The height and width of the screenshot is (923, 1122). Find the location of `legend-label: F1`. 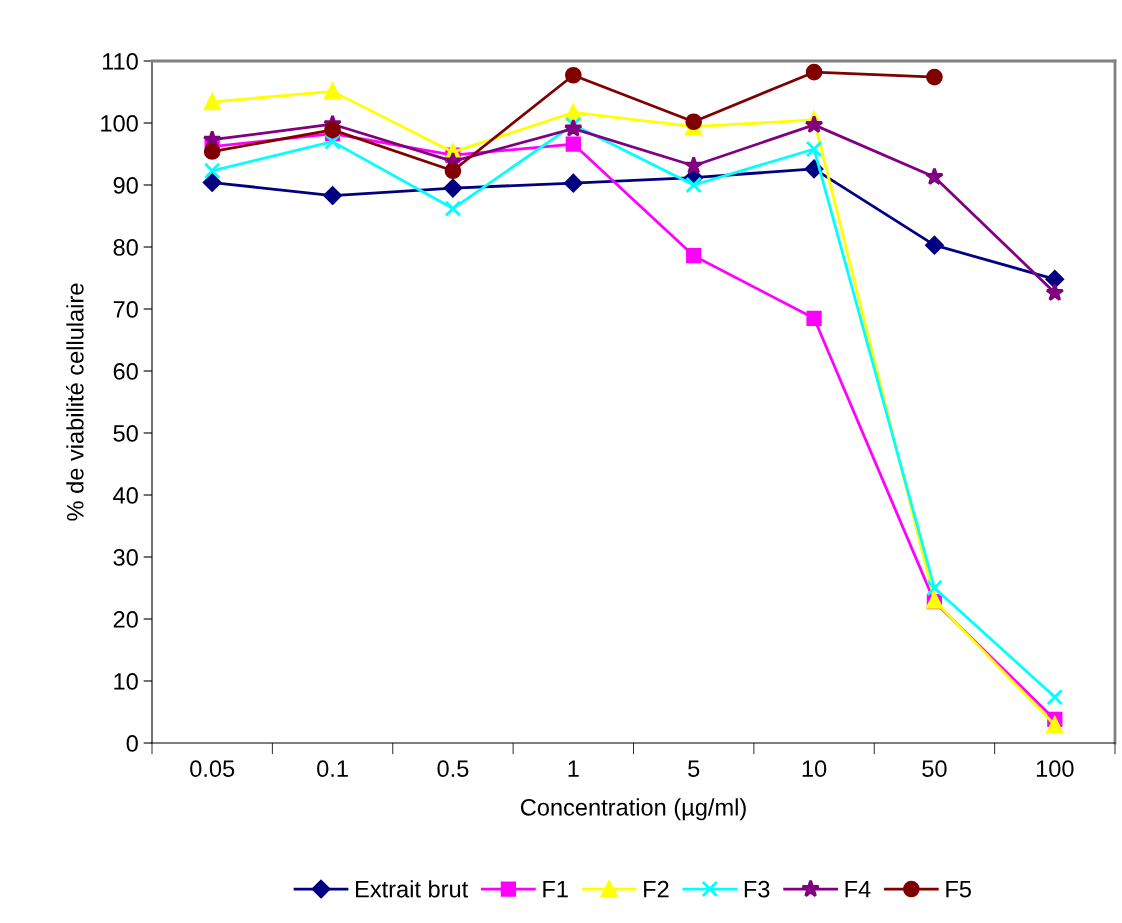

legend-label: F1 is located at coordinates (555, 889).